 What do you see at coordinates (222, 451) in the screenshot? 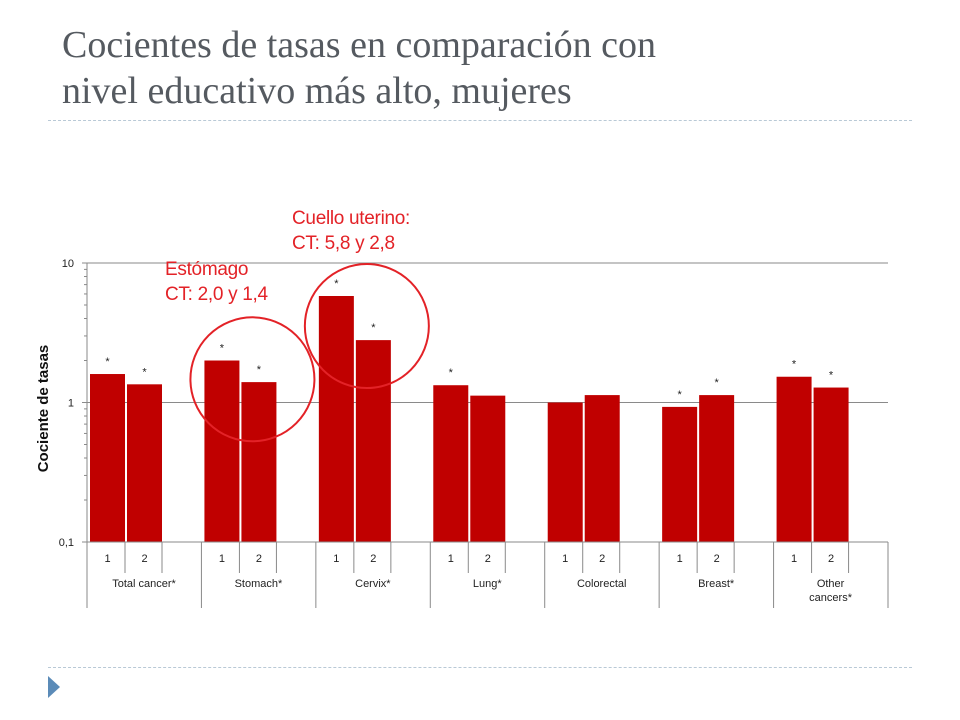
I see `bar-group1-s1` at bounding box center [222, 451].